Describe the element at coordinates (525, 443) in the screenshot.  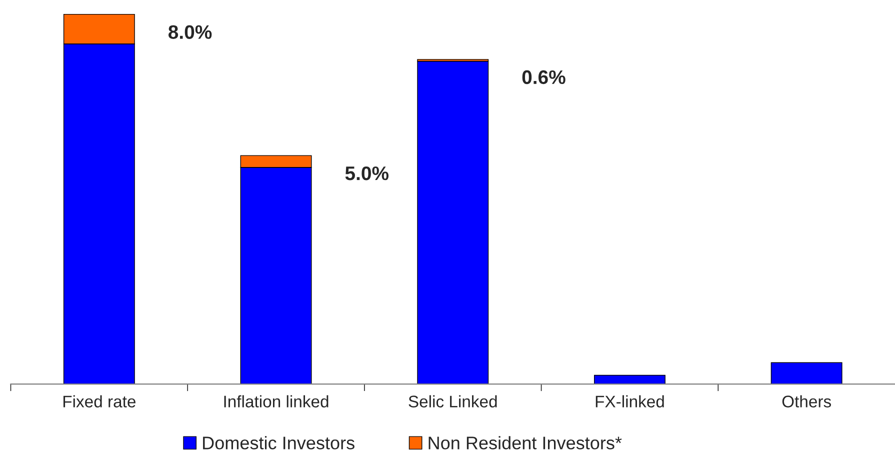
I see `legend-label: Non Resident Investors*` at that location.